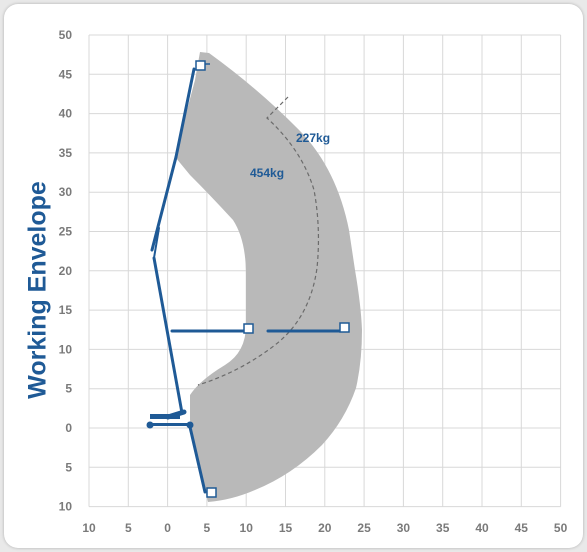 This screenshot has height=552, width=587. Describe the element at coordinates (561, 528) in the screenshot. I see `x-tick-label: 50` at that location.